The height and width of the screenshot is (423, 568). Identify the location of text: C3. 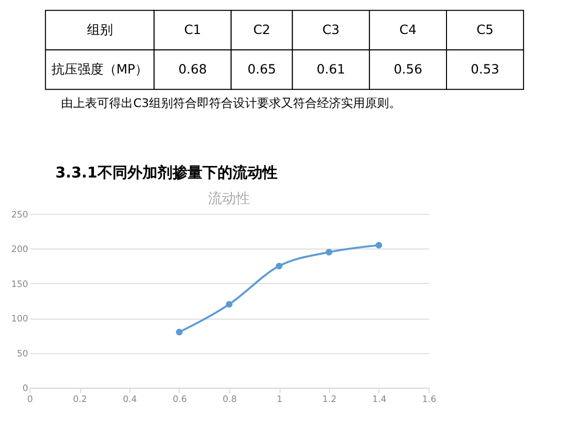
(331, 30).